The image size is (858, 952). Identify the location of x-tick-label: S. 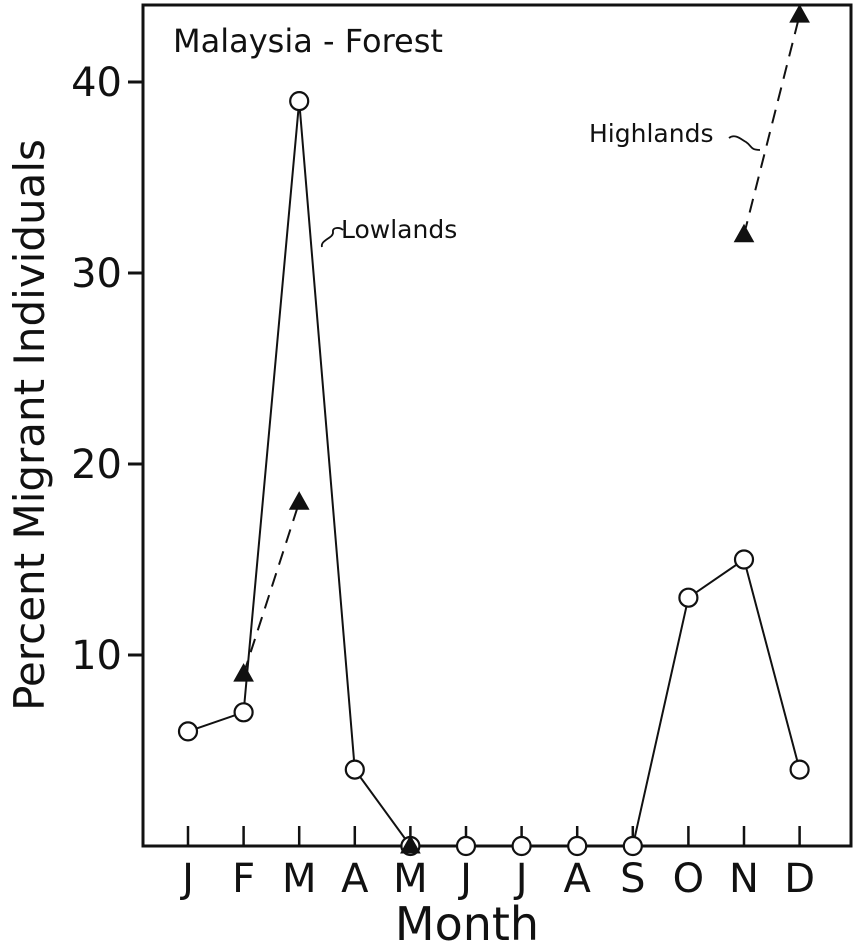
(632, 879).